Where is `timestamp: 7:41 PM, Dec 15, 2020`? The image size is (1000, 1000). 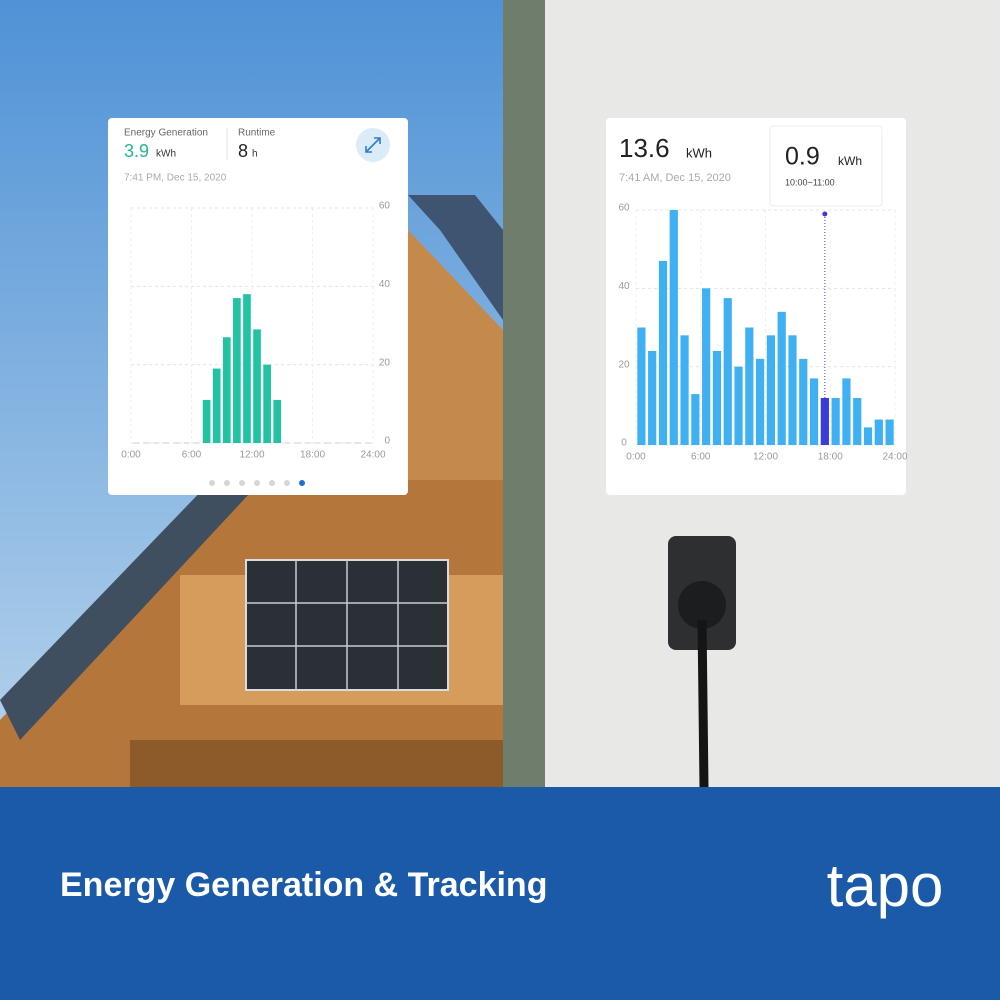
timestamp: 7:41 PM, Dec 15, 2020 is located at coordinates (175, 178).